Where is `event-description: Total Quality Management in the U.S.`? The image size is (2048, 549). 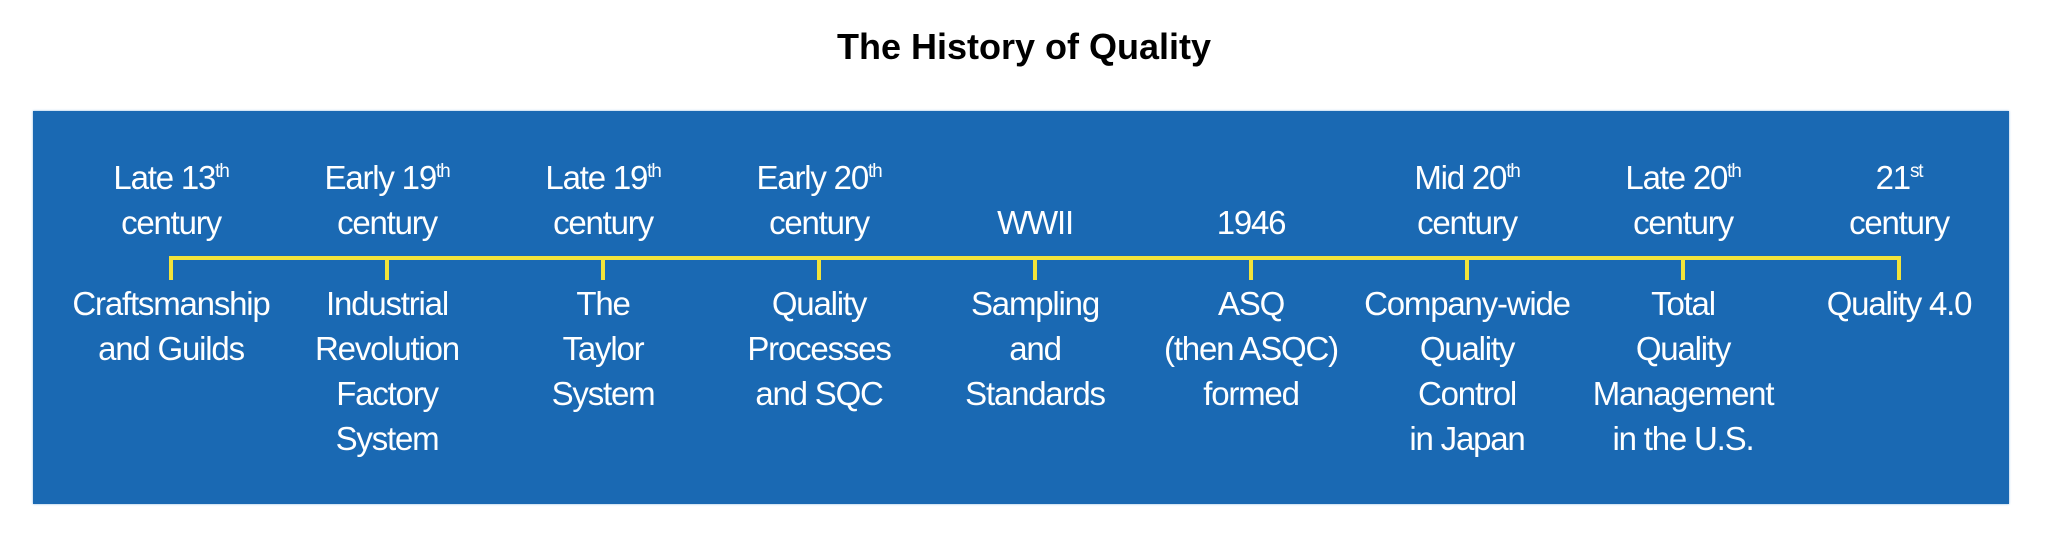 event-description: Total Quality Management in the U.S. is located at coordinates (1683, 371).